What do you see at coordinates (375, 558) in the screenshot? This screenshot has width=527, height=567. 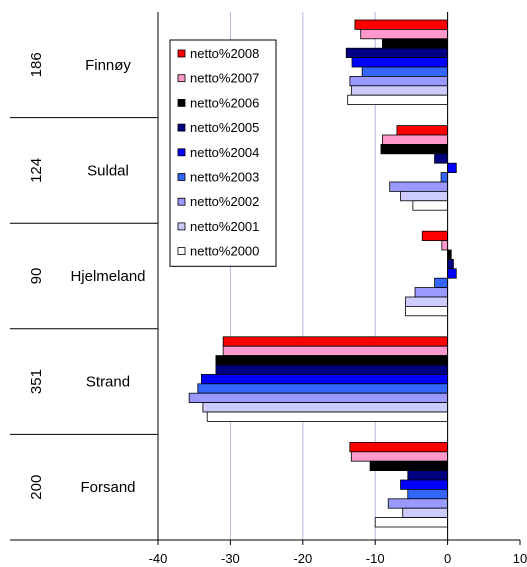 I see `x-tick-label: -10` at bounding box center [375, 558].